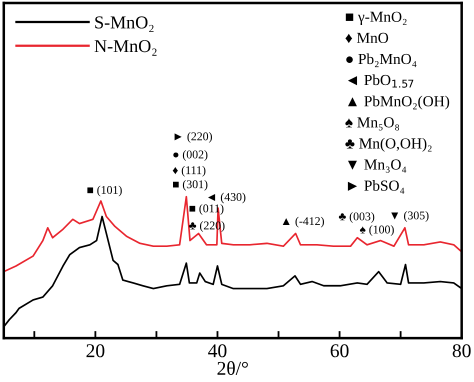  Describe the element at coordinates (190, 155) in the screenshot. I see `text: ● (002)` at that location.